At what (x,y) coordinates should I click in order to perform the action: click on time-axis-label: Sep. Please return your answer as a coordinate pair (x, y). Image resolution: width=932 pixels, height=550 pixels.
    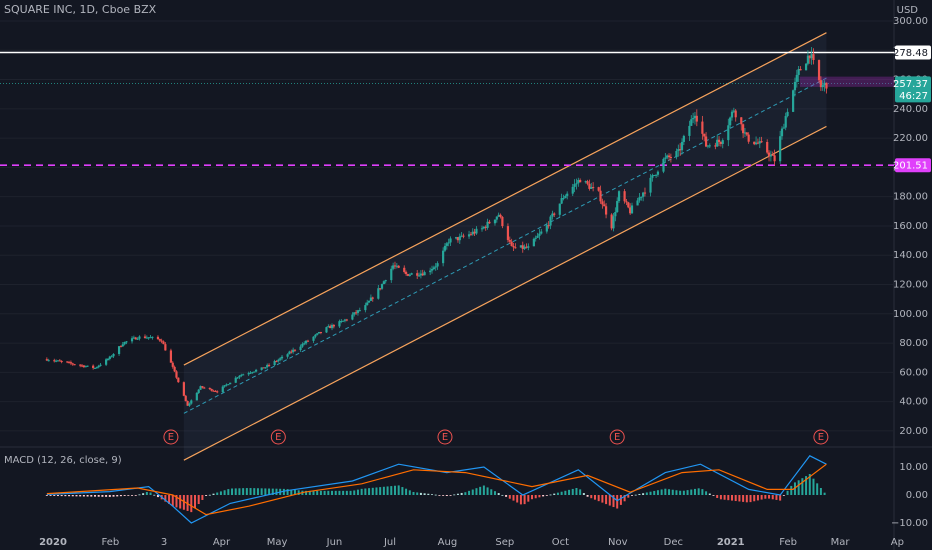
    Looking at the image, I should click on (504, 542).